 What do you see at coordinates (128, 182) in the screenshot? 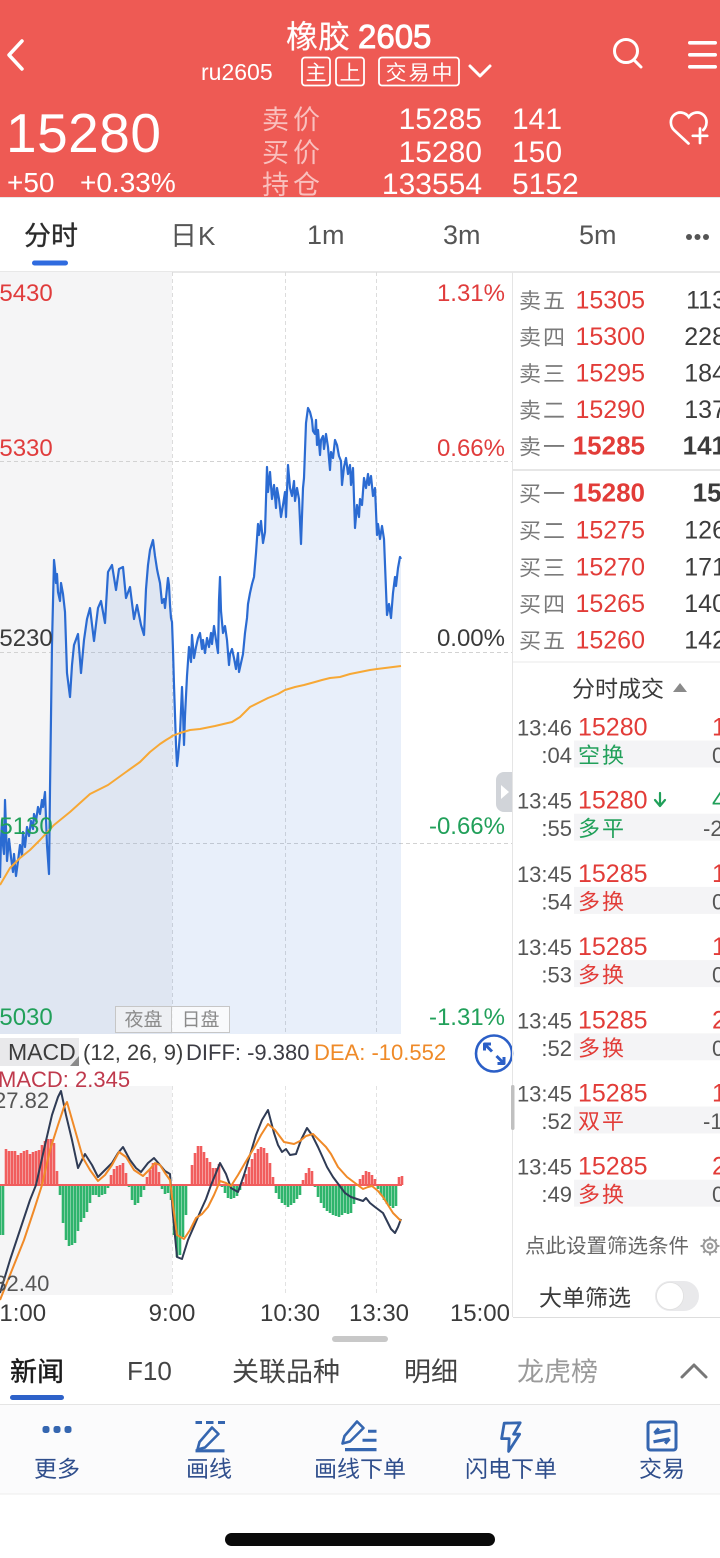
I see `svg-text: +0.33%` at bounding box center [128, 182].